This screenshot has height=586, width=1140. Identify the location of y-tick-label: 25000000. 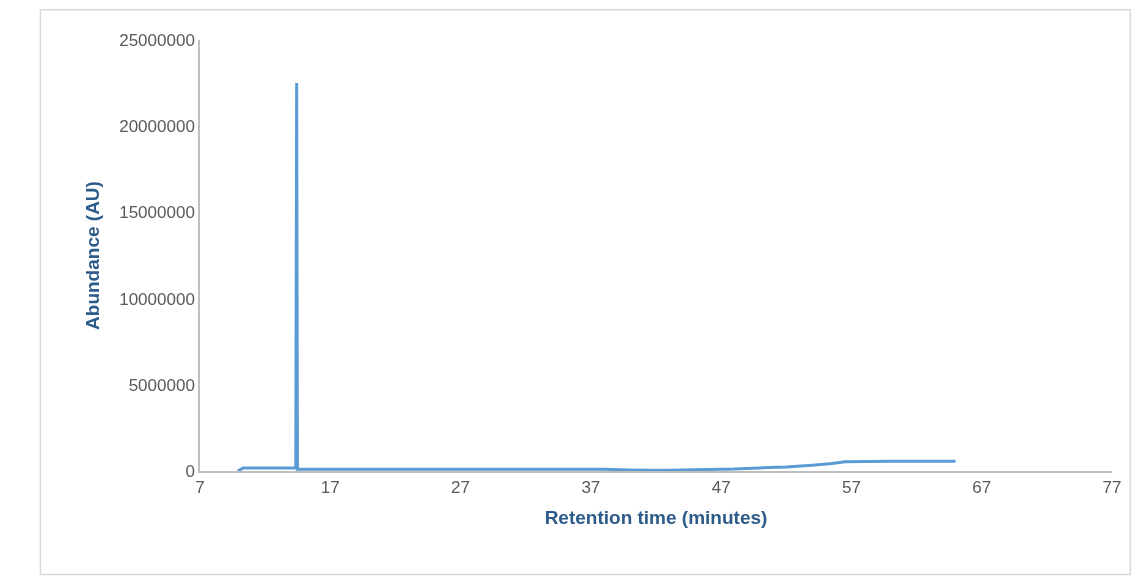
(157, 40).